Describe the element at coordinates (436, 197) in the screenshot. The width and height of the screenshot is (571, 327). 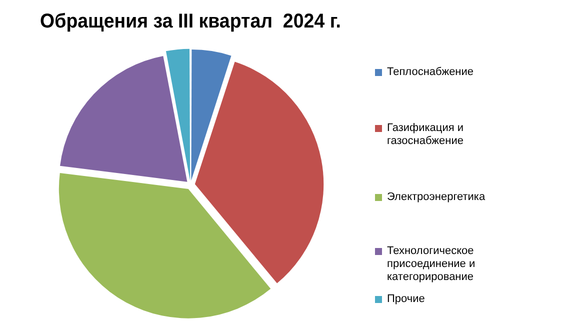
I see `legend-label: Электроэнергетика` at that location.